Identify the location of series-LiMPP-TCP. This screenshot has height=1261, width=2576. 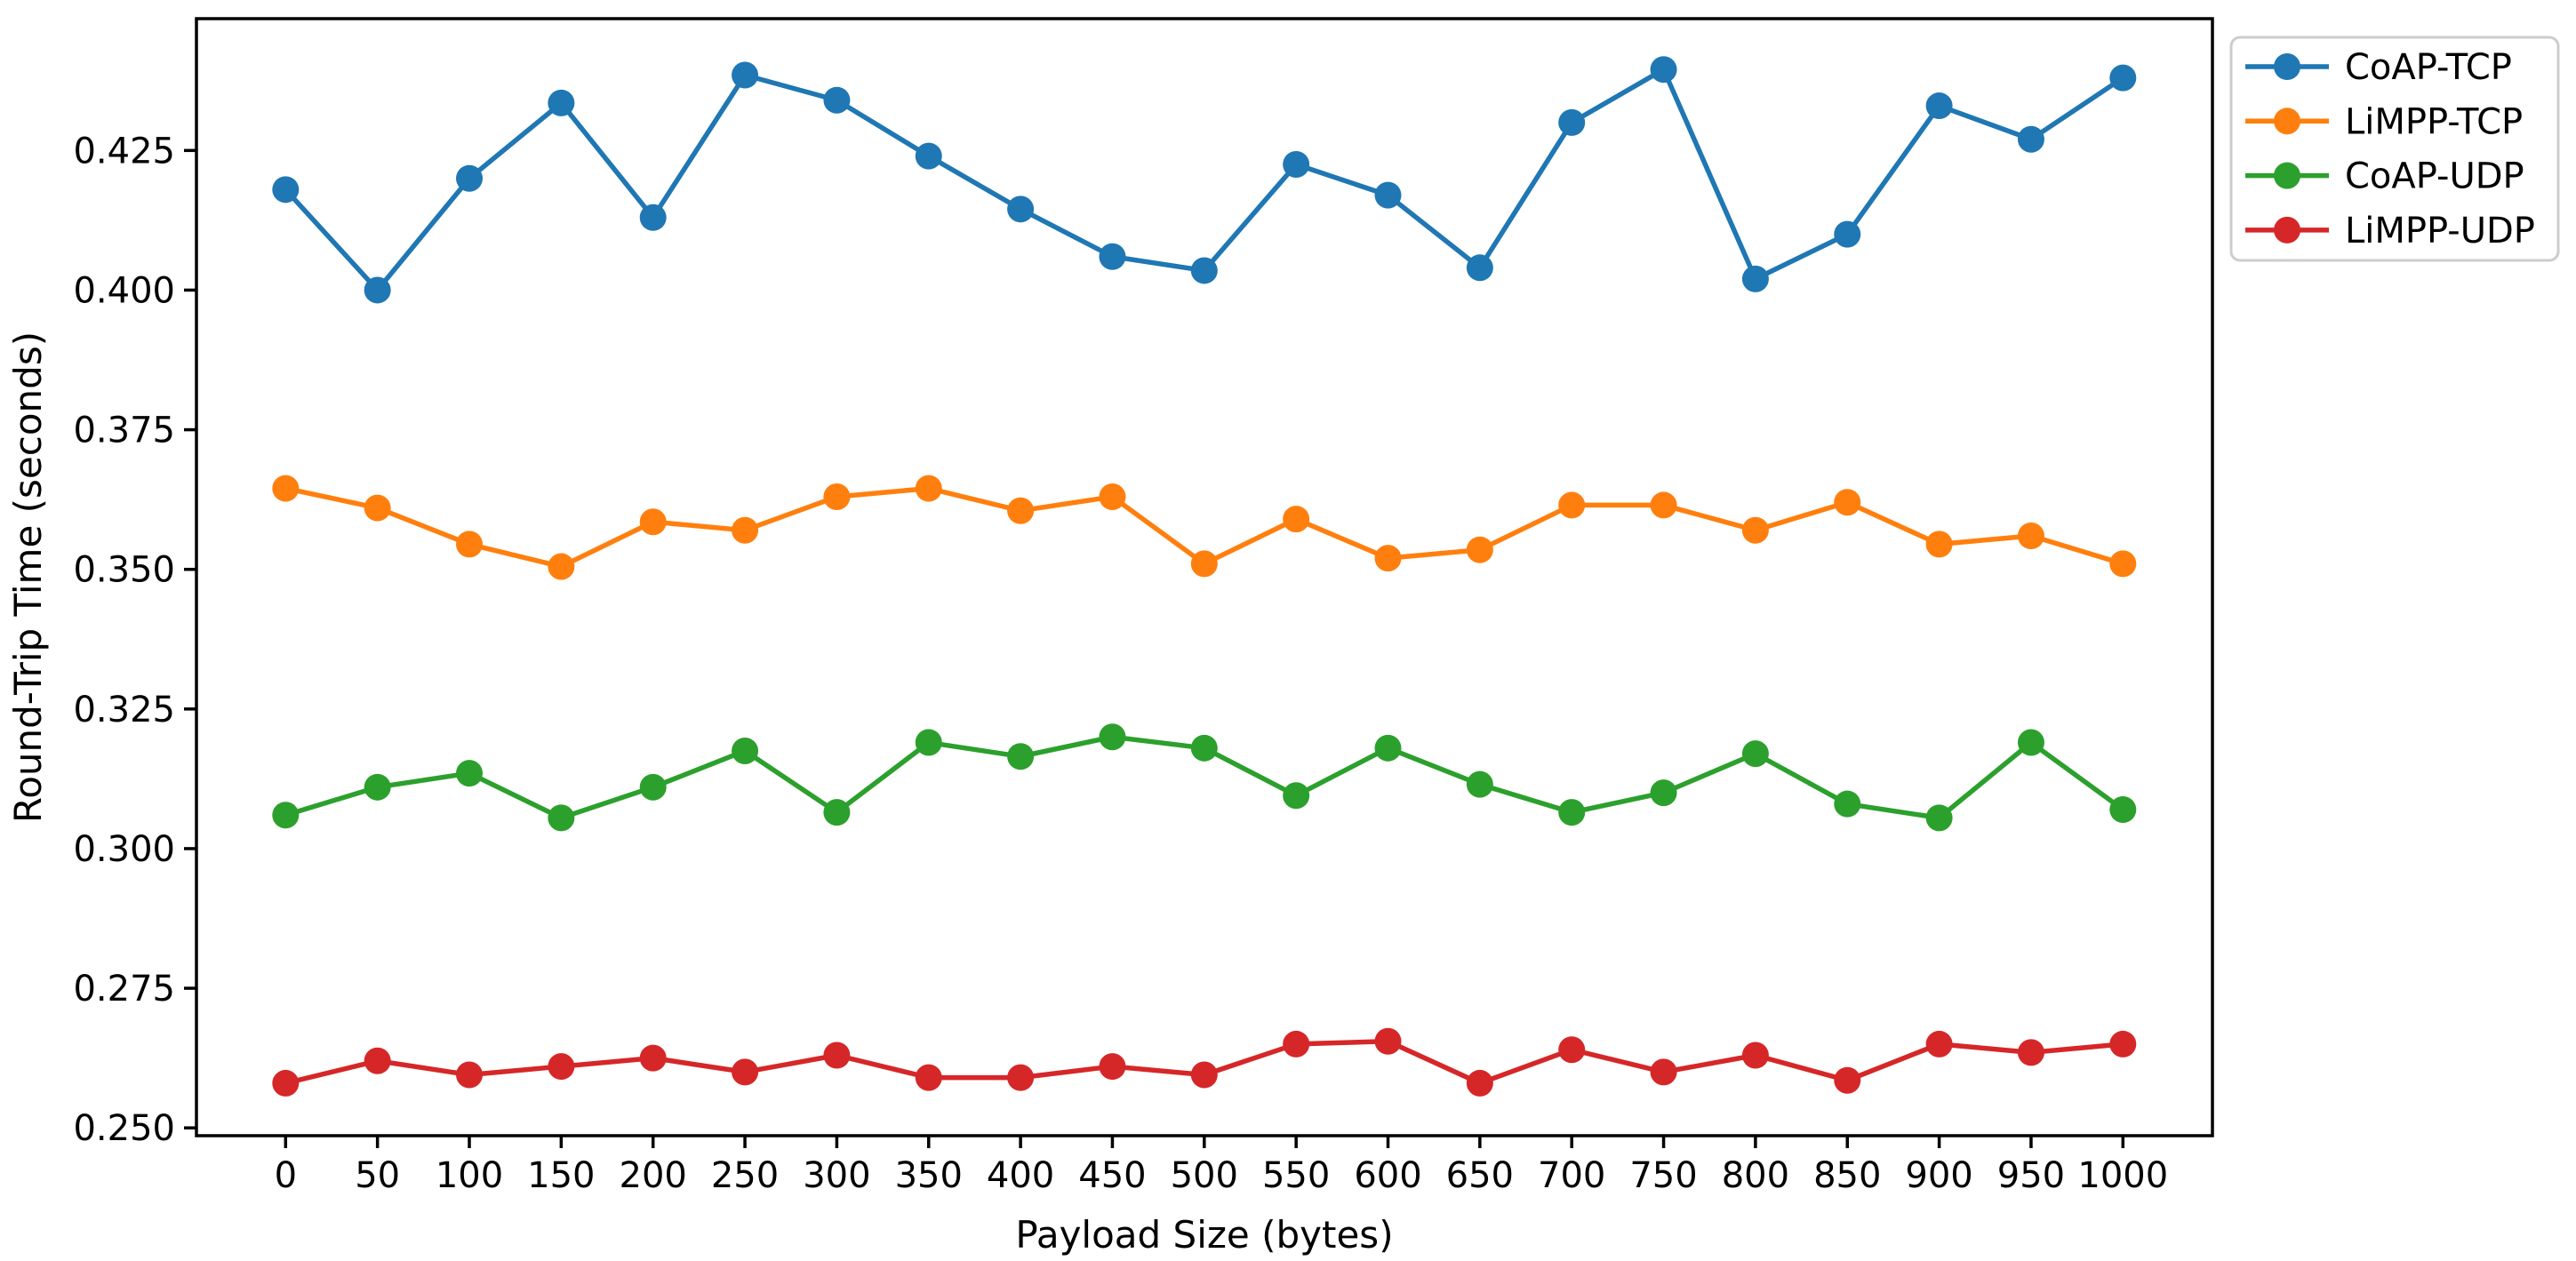
(1204, 527).